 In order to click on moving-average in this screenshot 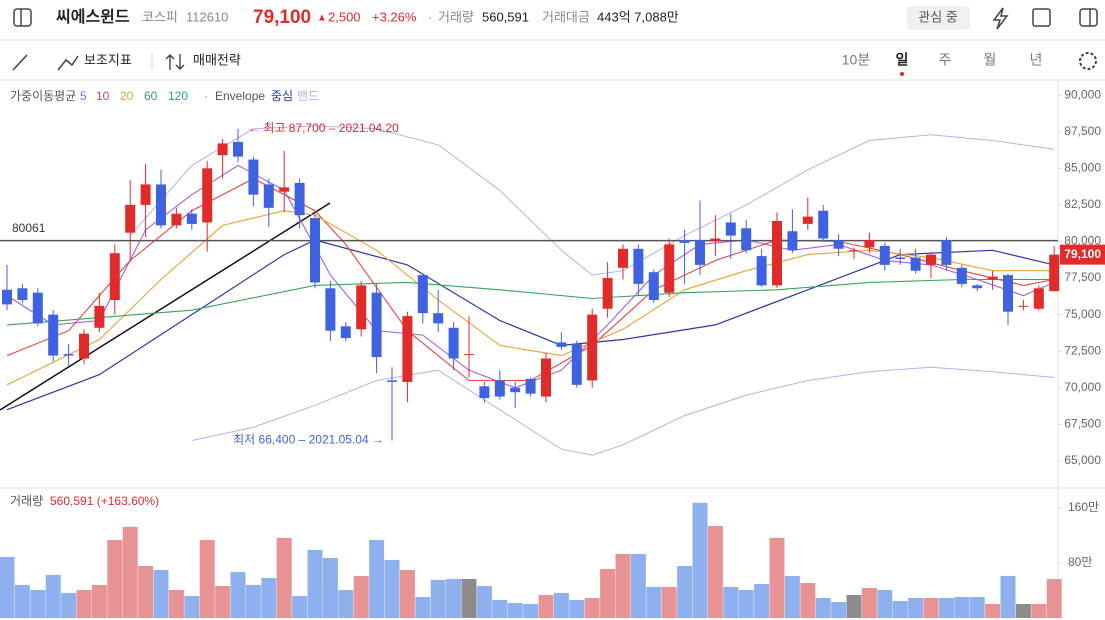, I will do `click(530, 302)`.